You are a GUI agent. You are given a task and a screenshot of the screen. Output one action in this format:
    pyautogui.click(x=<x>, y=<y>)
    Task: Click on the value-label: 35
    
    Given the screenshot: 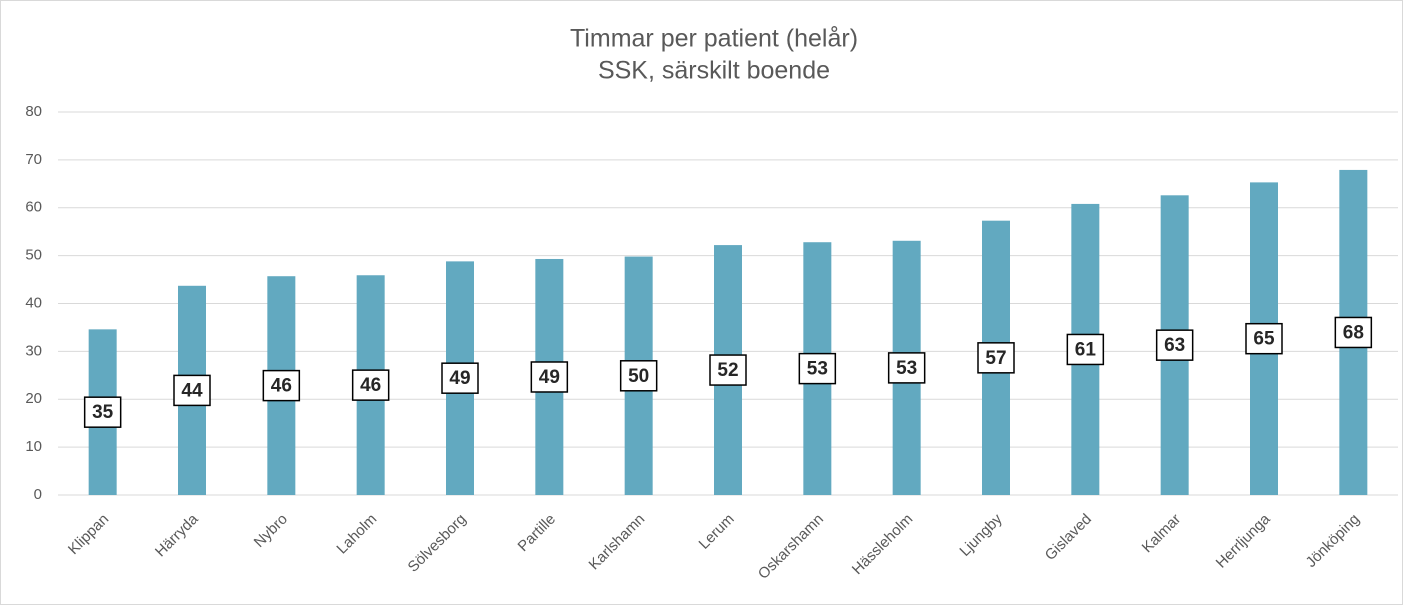 What is the action you would take?
    pyautogui.click(x=103, y=412)
    